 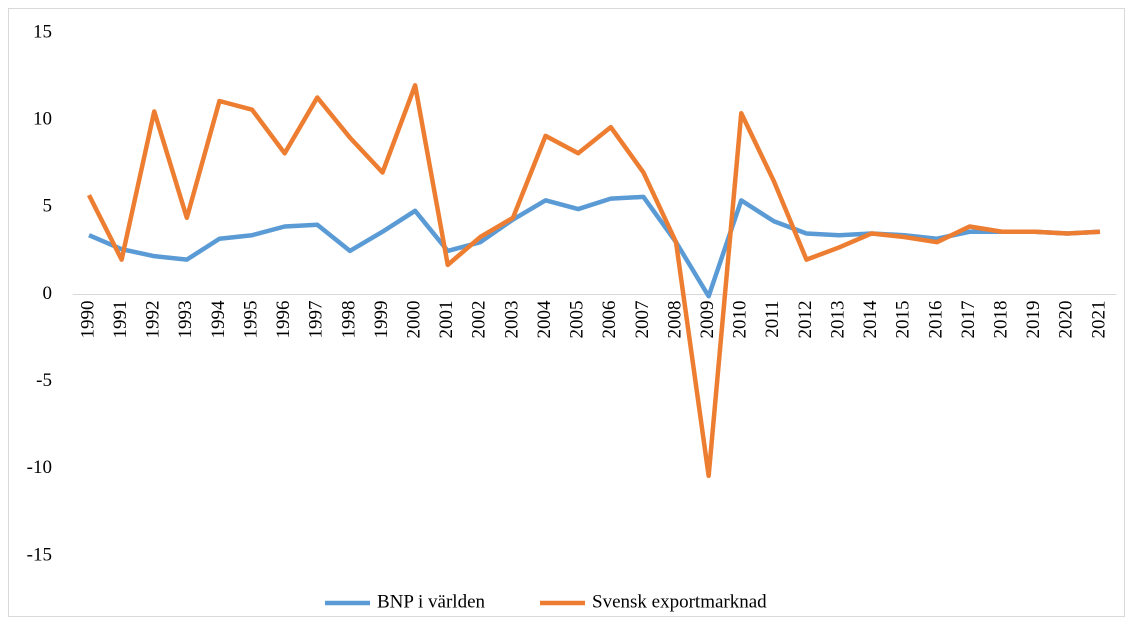 I want to click on x-tick-label: 2004, so click(x=544, y=319).